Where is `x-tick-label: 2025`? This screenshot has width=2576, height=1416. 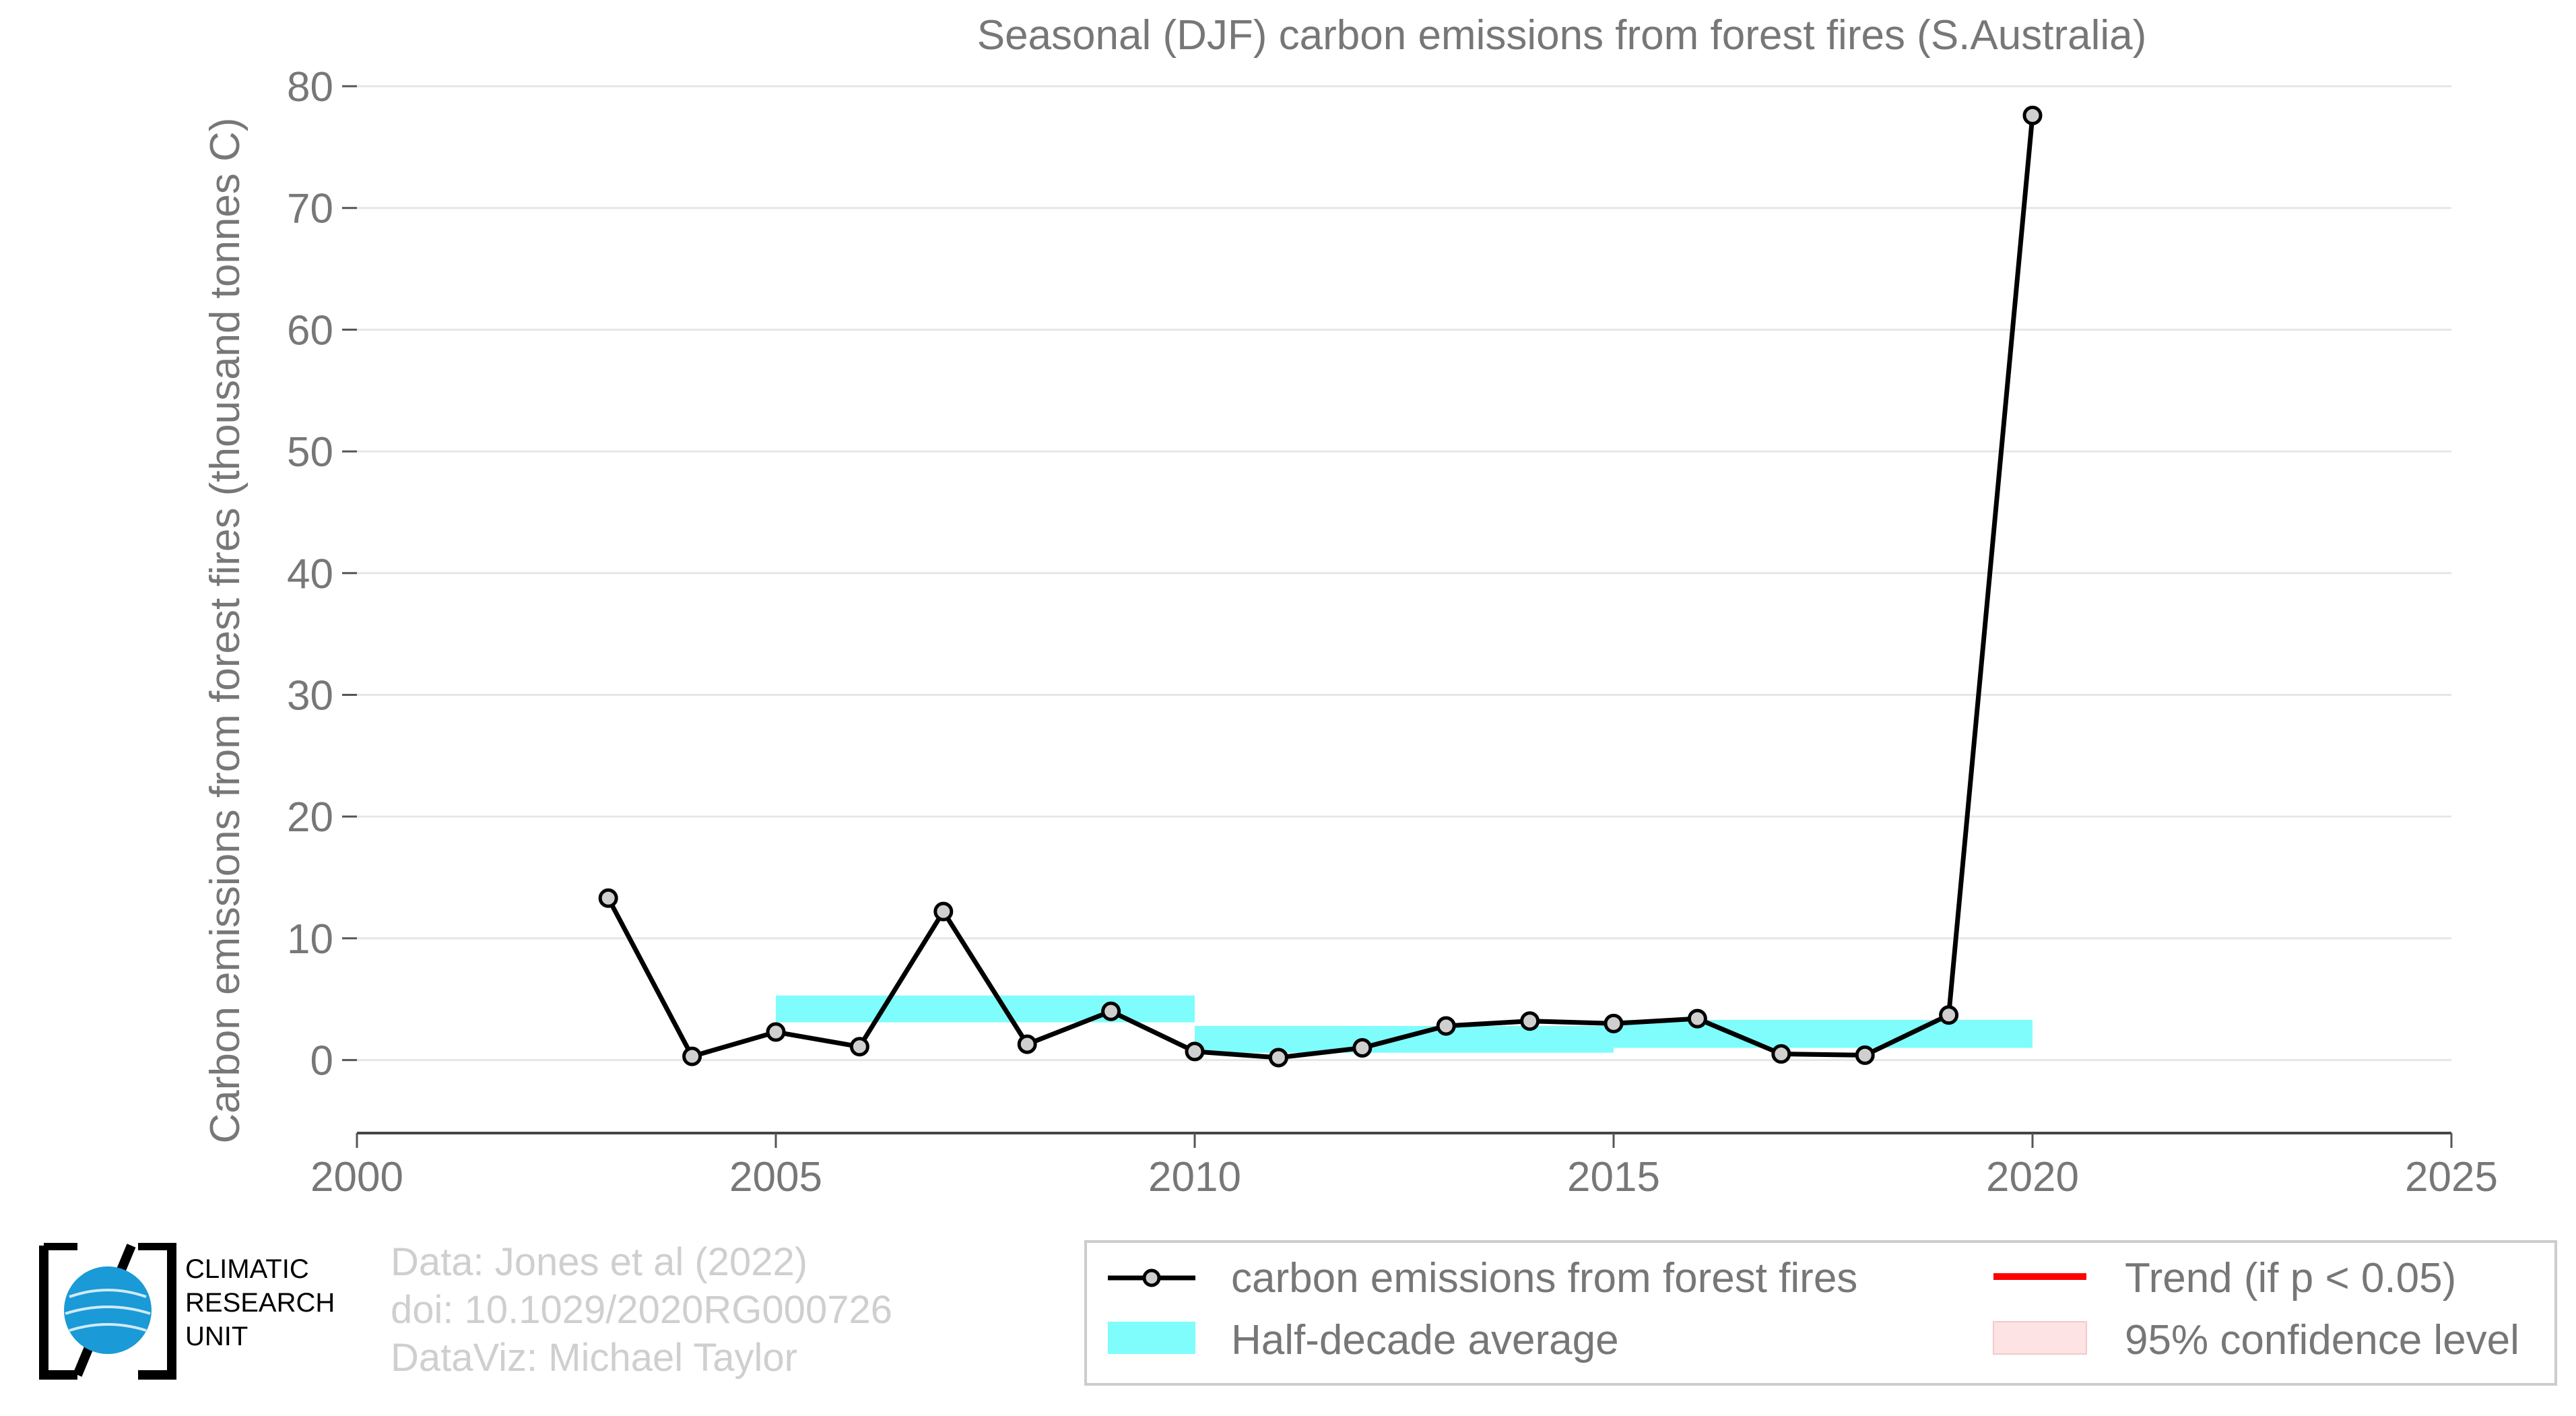 x-tick-label: 2025 is located at coordinates (2451, 1177).